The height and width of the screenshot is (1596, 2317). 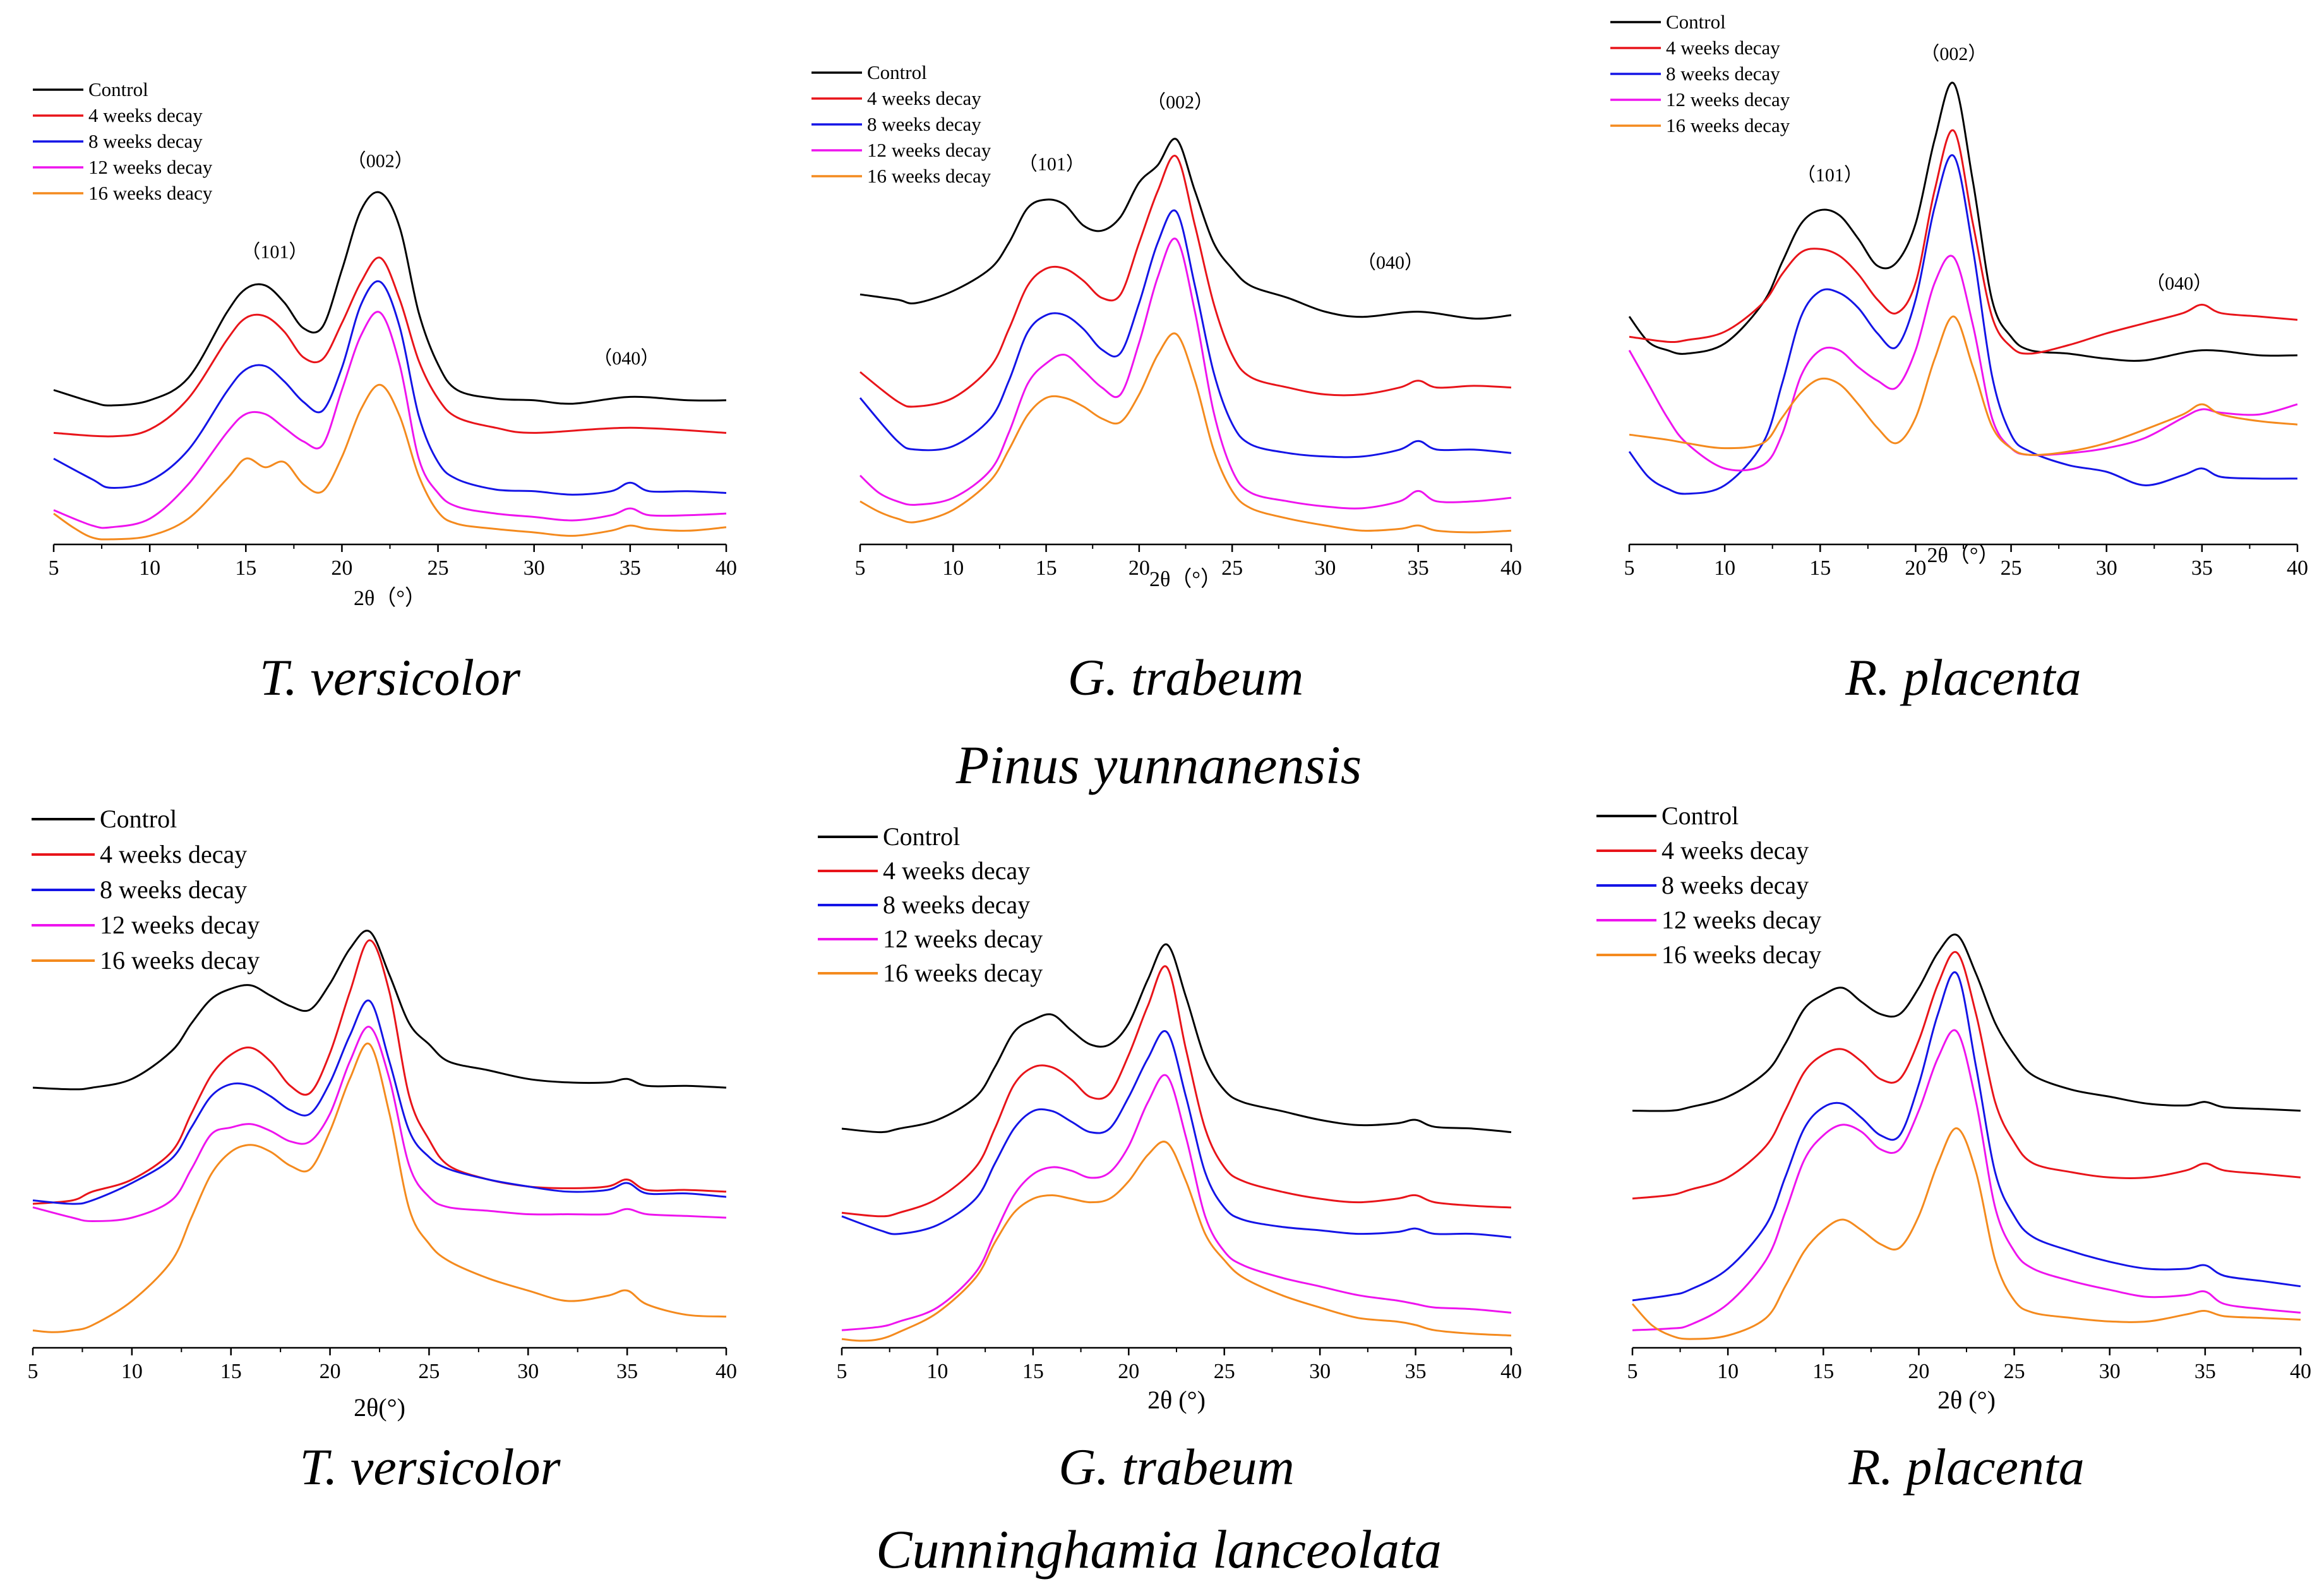 I want to click on species-label-cunninghamia: Cunninghamia lanceolata, so click(x=1159, y=1549).